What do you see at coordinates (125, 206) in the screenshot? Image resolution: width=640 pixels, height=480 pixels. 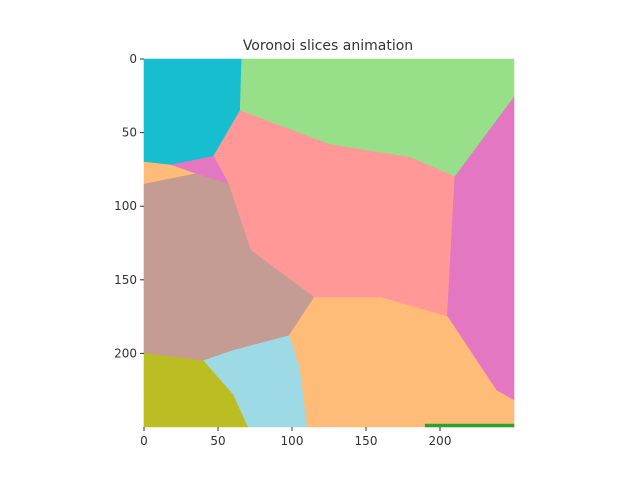 I see `y-tick-label: 100` at bounding box center [125, 206].